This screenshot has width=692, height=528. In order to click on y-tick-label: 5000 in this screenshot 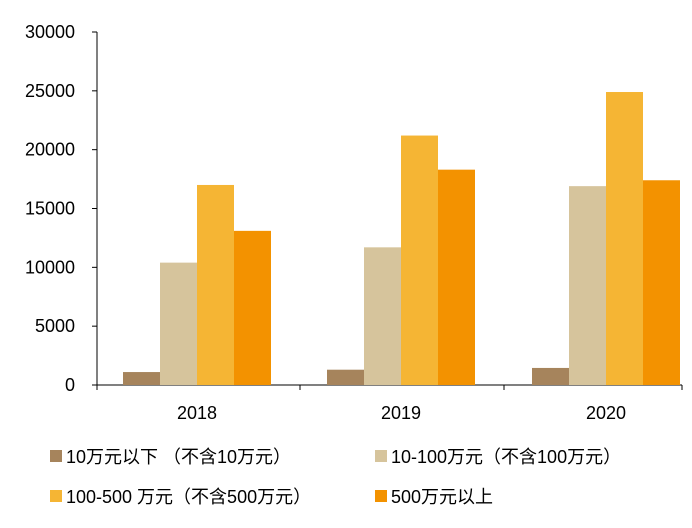, I will do `click(55, 326)`.